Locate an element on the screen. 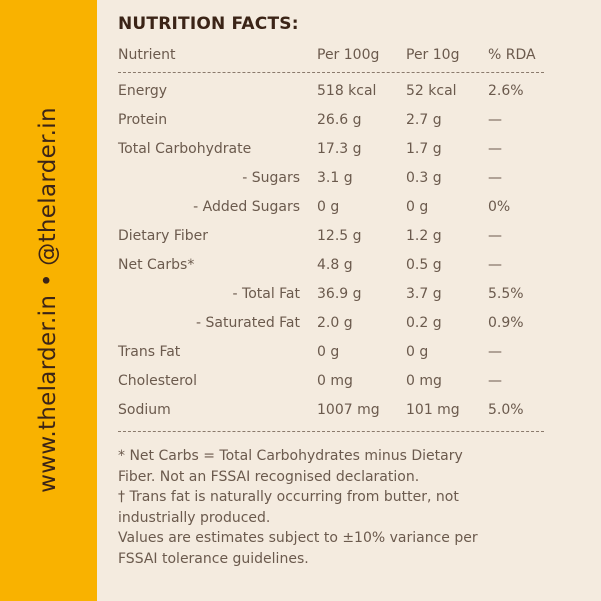  nutrient-name: Total Carbohydrate is located at coordinates (185, 149).